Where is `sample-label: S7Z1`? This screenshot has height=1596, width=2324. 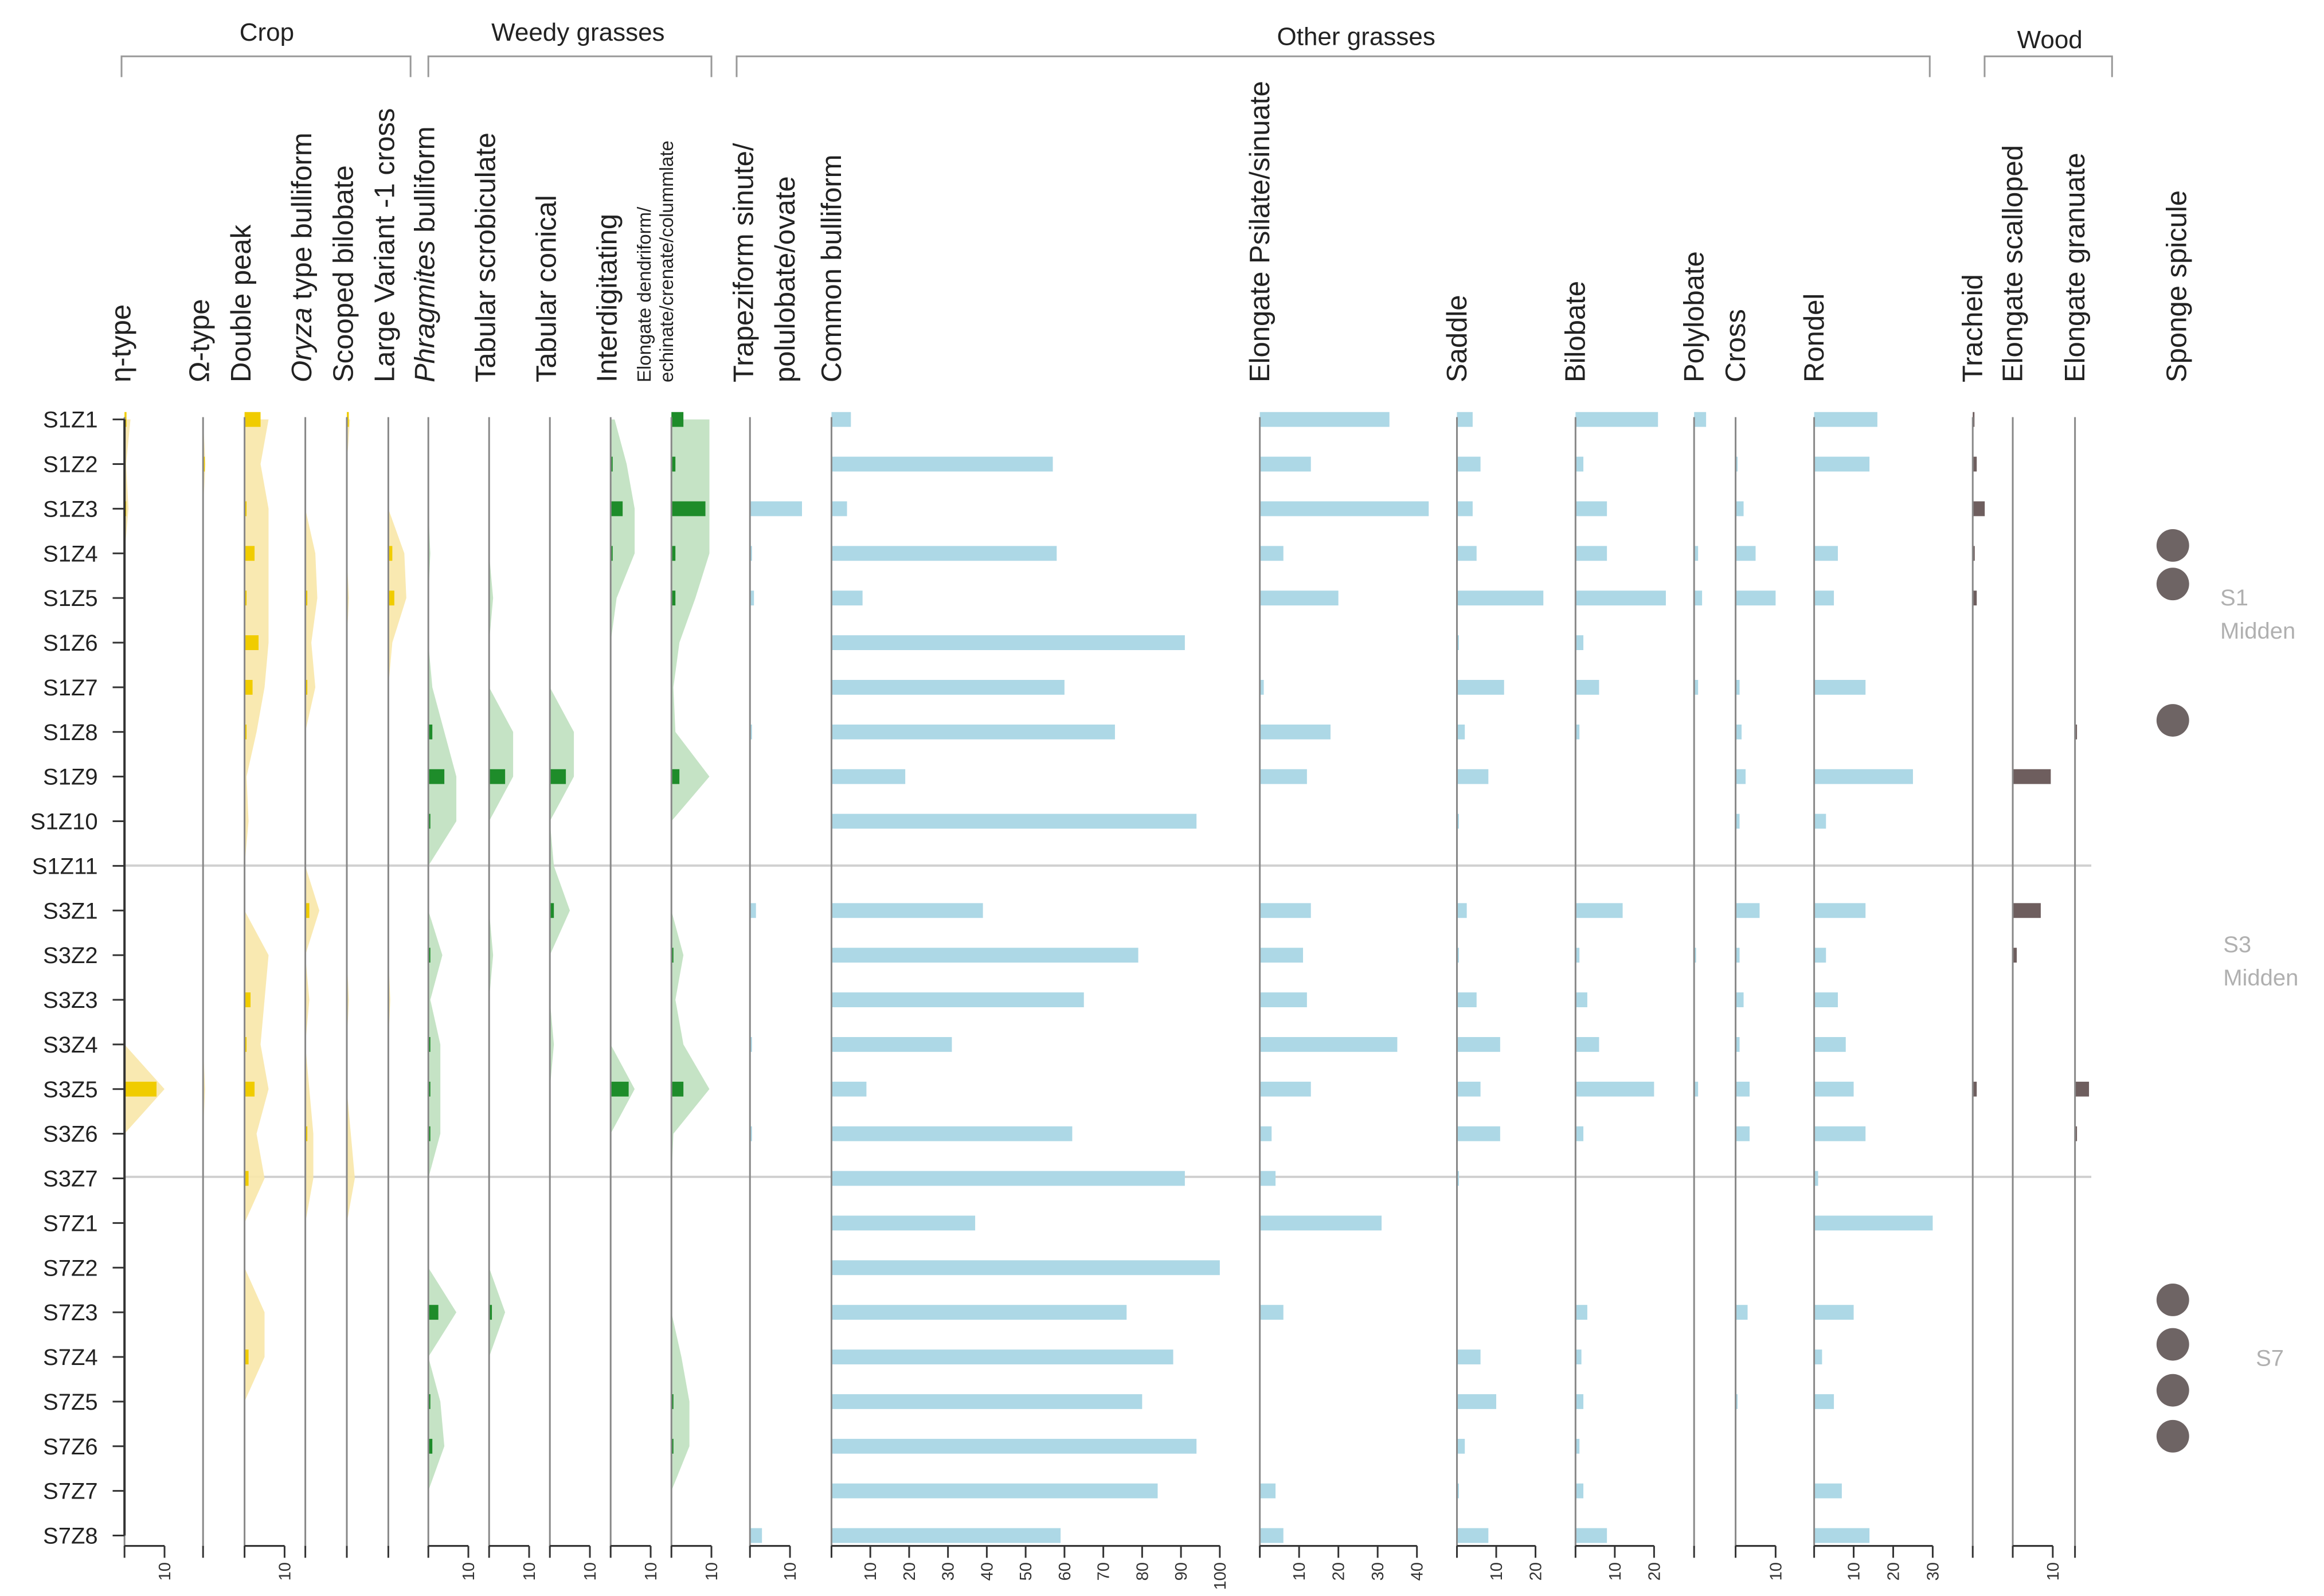
sample-label: S7Z1 is located at coordinates (70, 1223).